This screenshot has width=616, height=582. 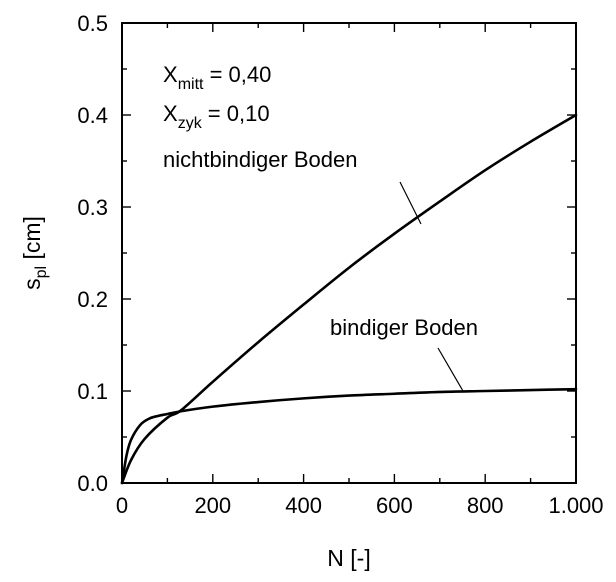 I want to click on x-tick-label: 600, so click(x=394, y=505).